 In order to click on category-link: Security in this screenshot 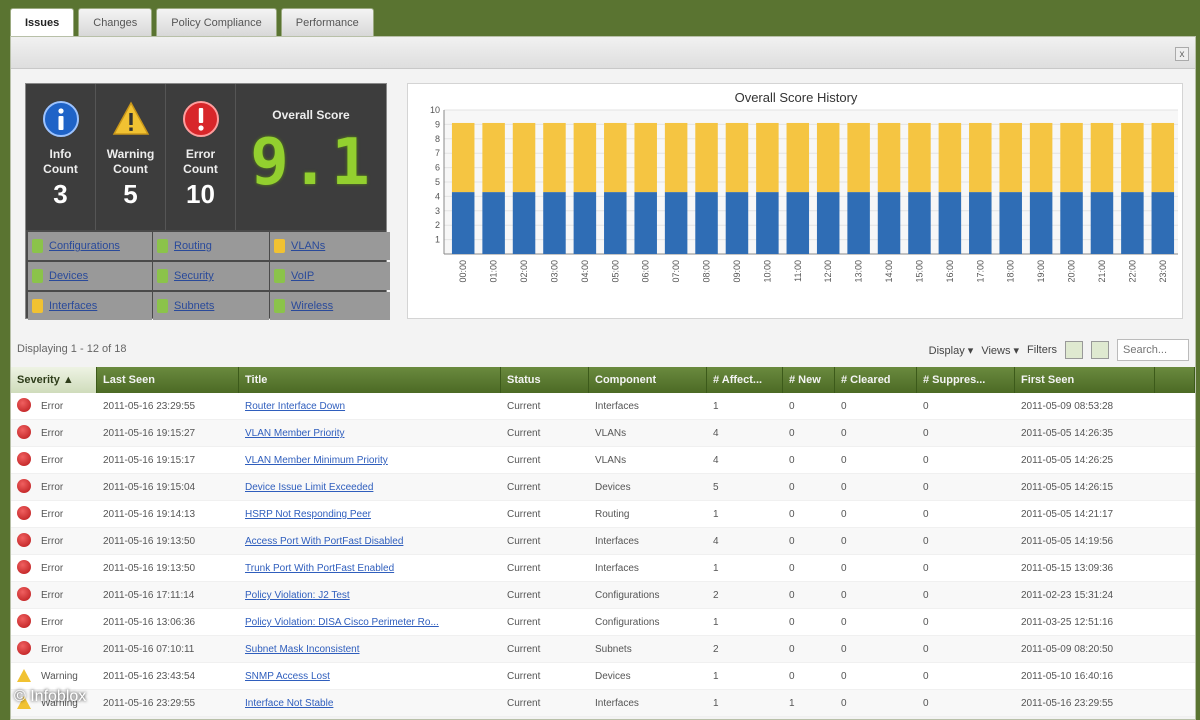, I will do `click(194, 276)`.